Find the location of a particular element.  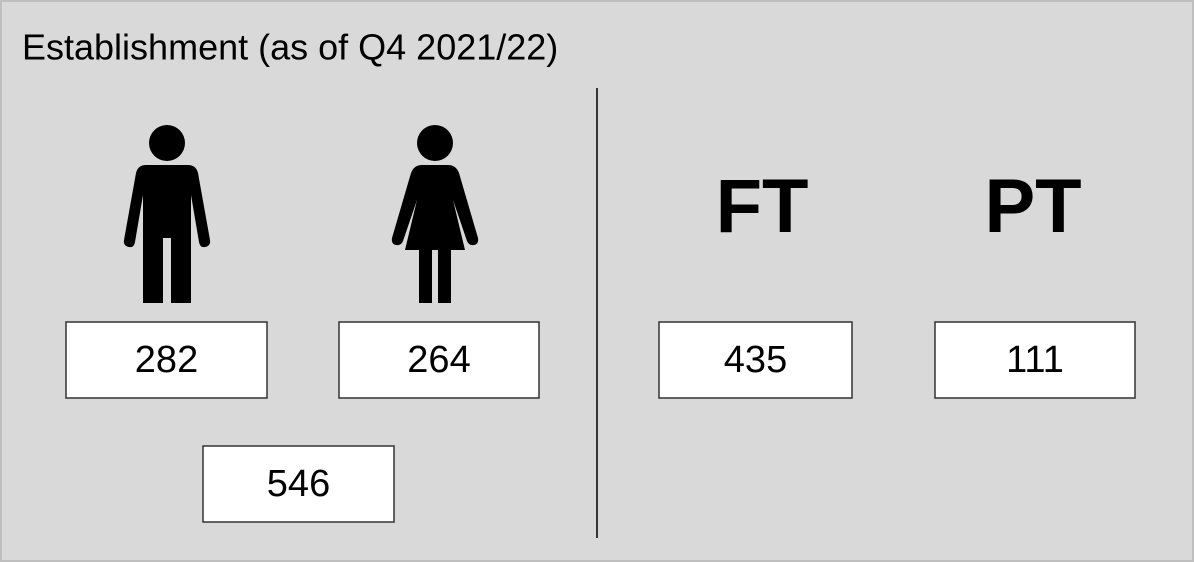

pt-box is located at coordinates (1035, 360).